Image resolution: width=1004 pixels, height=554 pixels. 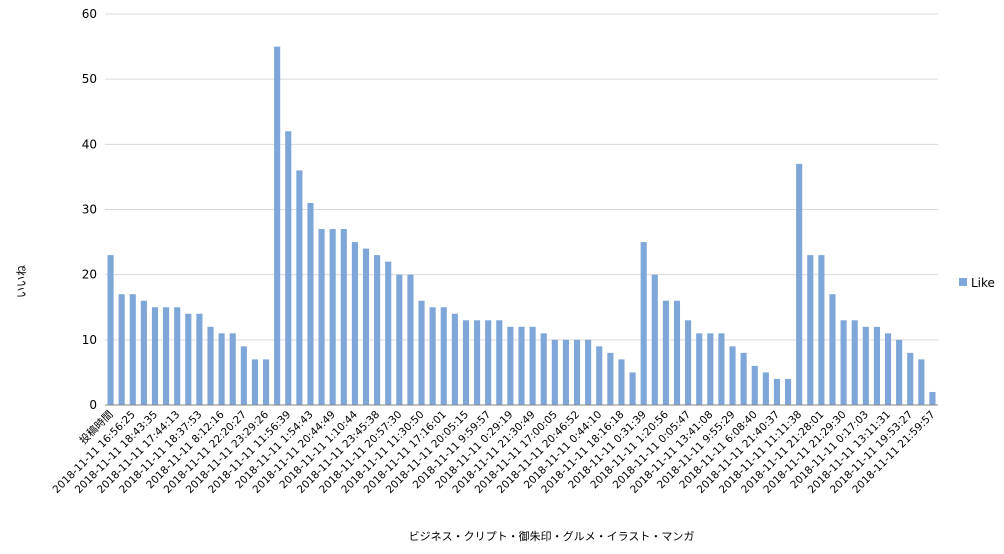 I want to click on y-axis-ticks: 0 10 20 30 40 50 60, so click(x=89, y=209).